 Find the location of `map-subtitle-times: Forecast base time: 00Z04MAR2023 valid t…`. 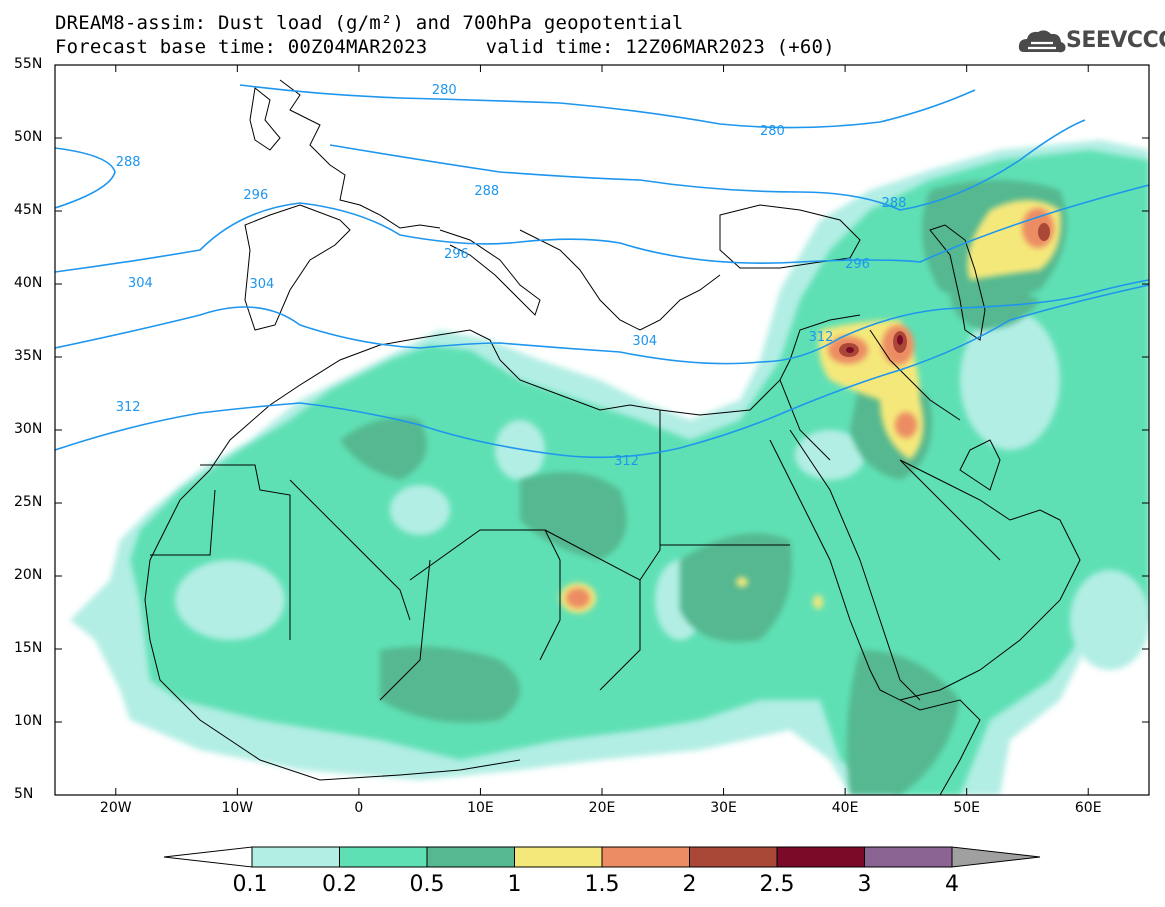

map-subtitle-times: Forecast base time: 00Z04MAR2023 valid t… is located at coordinates (445, 47).